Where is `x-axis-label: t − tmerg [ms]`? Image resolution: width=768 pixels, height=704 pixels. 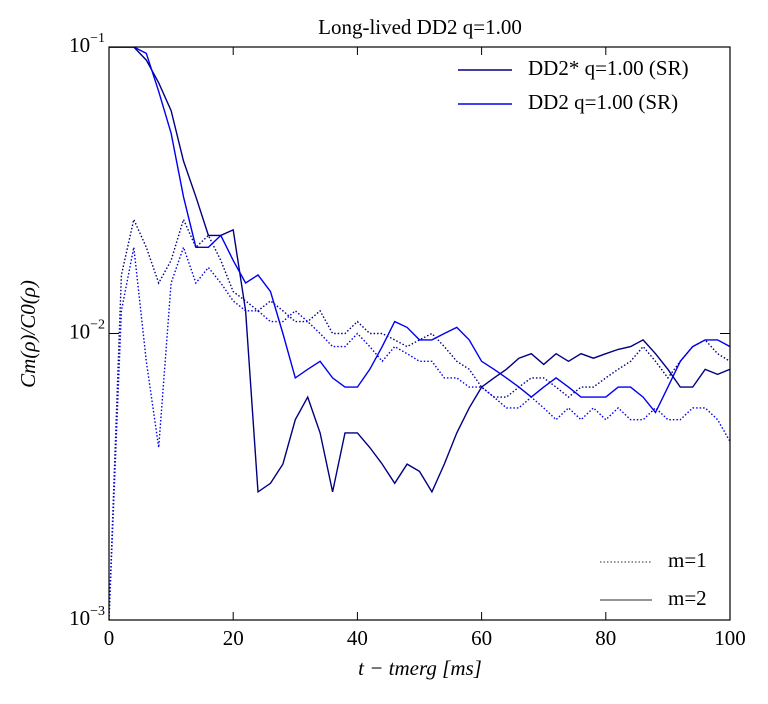
x-axis-label: t − tmerg [ms] is located at coordinates (420, 668).